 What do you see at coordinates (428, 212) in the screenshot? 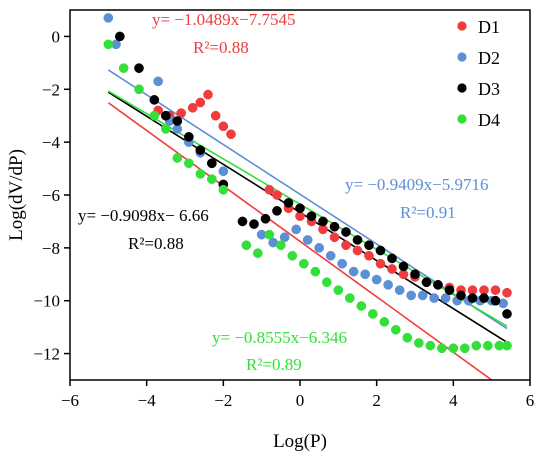
I see `fit-r2-d2: R²=0.91` at bounding box center [428, 212].